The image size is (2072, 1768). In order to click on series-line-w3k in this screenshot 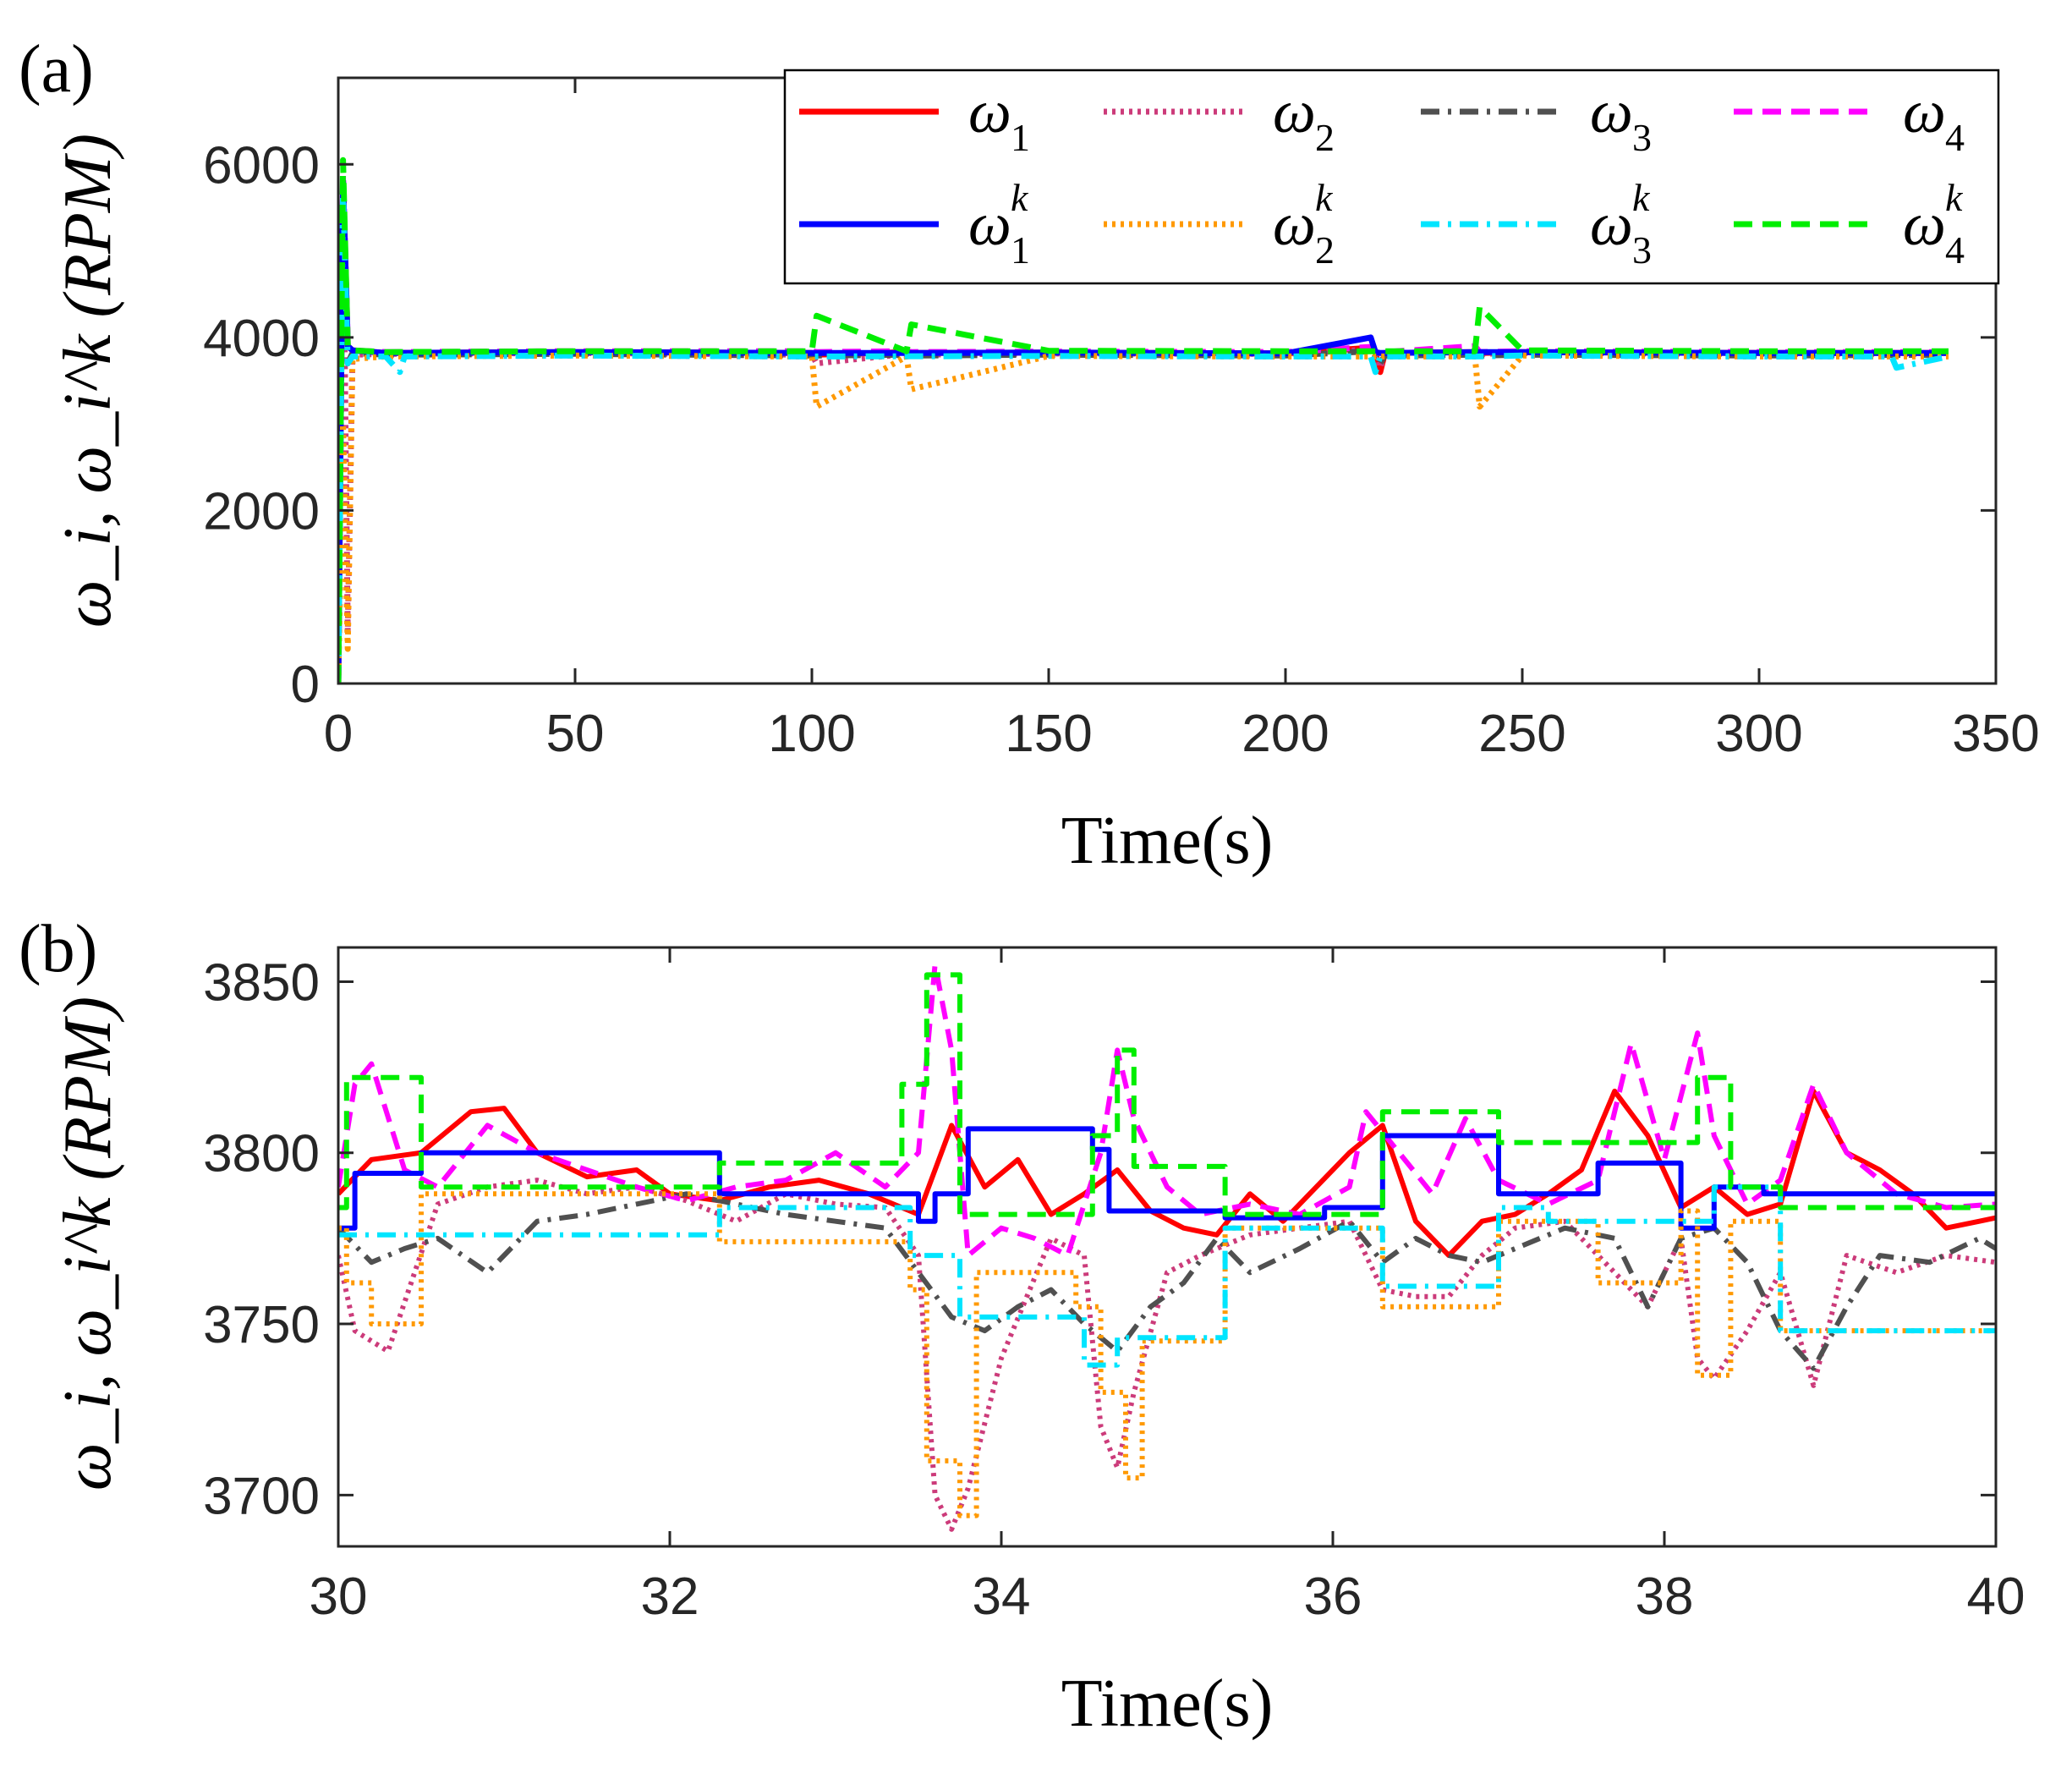, I will do `click(1167, 1276)`.